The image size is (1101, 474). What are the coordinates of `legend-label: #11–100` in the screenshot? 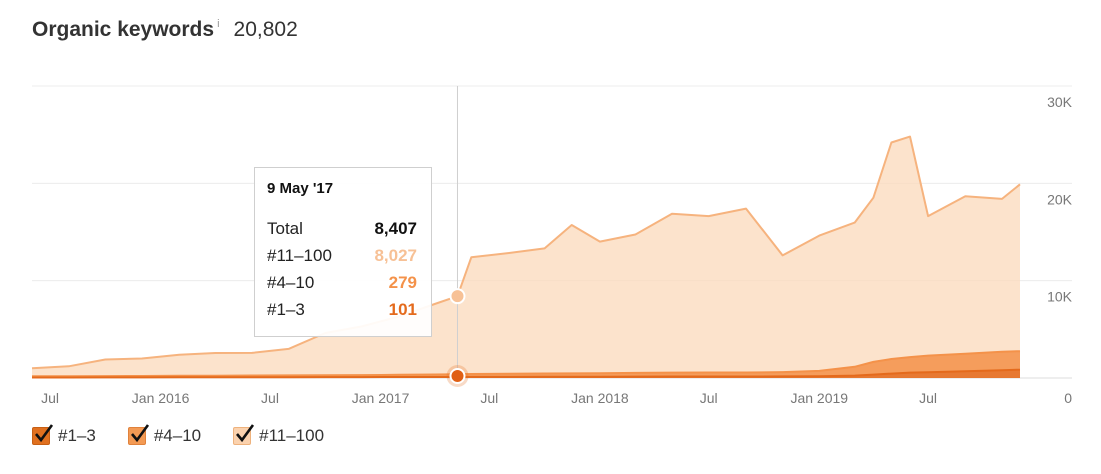 It's located at (292, 435).